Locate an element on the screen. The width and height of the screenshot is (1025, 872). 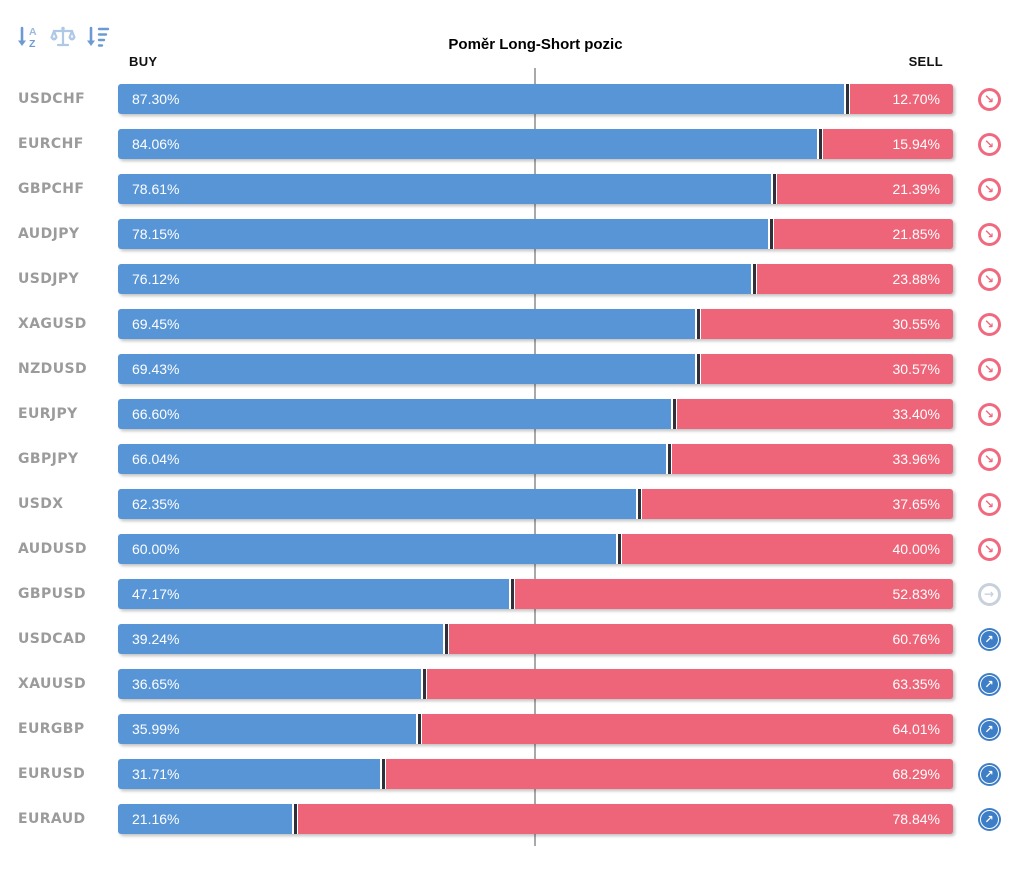
instrument-row: XAGUSD 69.45% 30.55% ↘ is located at coordinates (512, 324).